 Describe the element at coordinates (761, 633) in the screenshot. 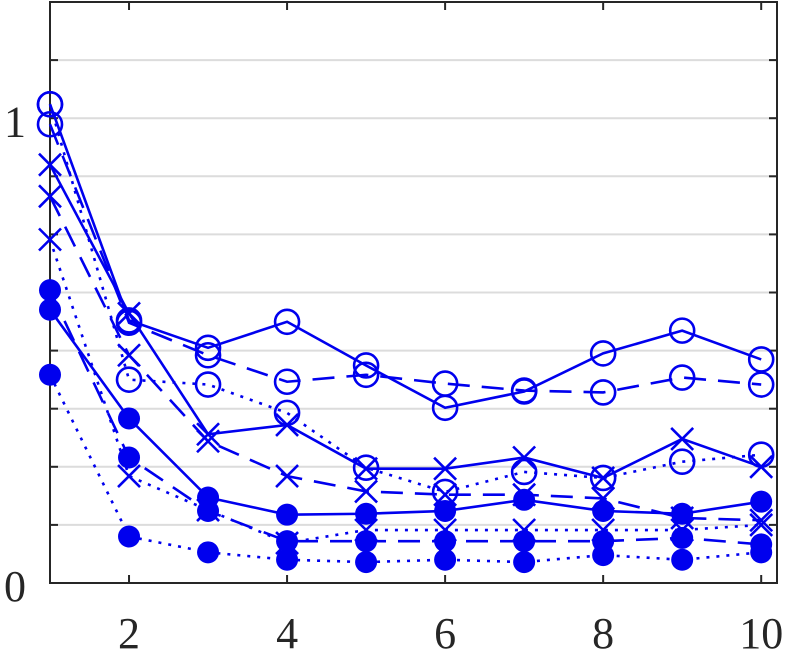

I see `x-tick-label: 10` at that location.